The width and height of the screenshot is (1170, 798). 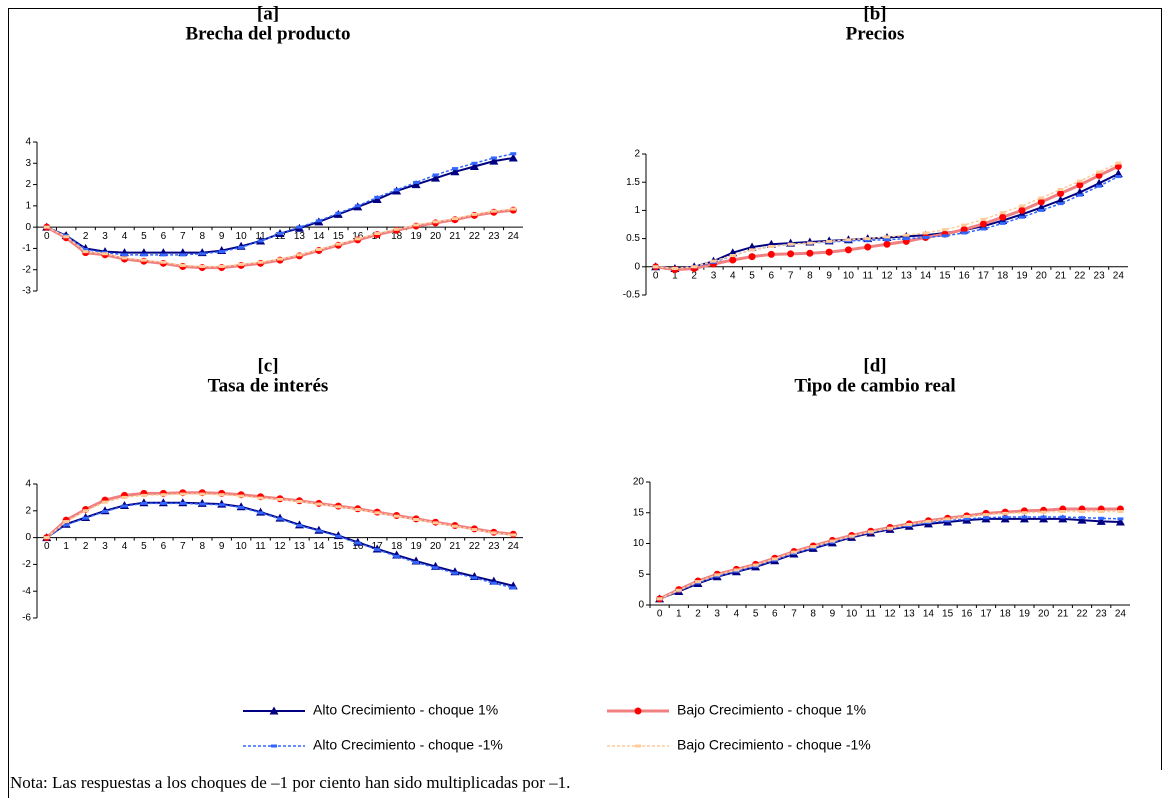 What do you see at coordinates (632, 295) in the screenshot?
I see `y-tick-label: -0.5` at bounding box center [632, 295].